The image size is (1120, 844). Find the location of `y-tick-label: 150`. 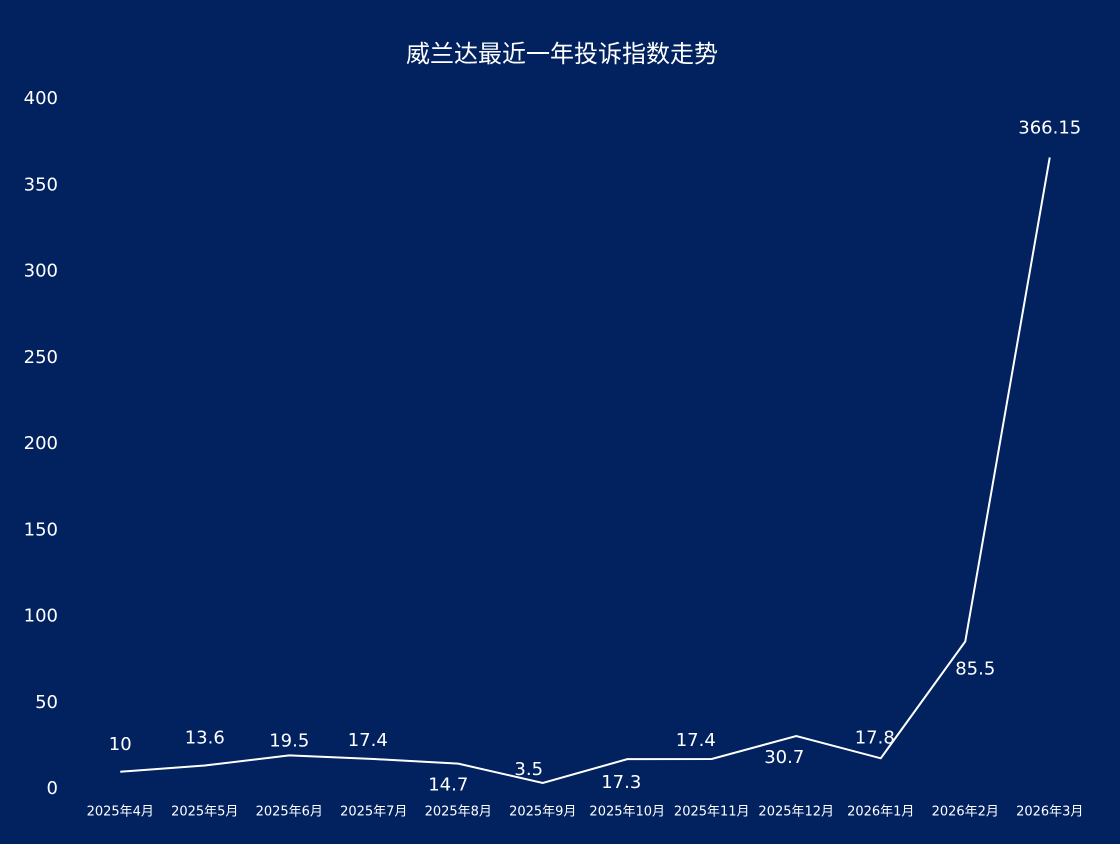

y-tick-label: 150 is located at coordinates (41, 529).